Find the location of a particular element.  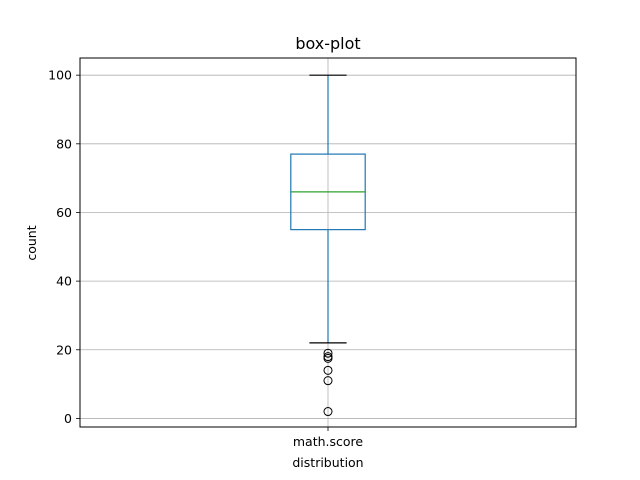

box-elements is located at coordinates (328, 245).